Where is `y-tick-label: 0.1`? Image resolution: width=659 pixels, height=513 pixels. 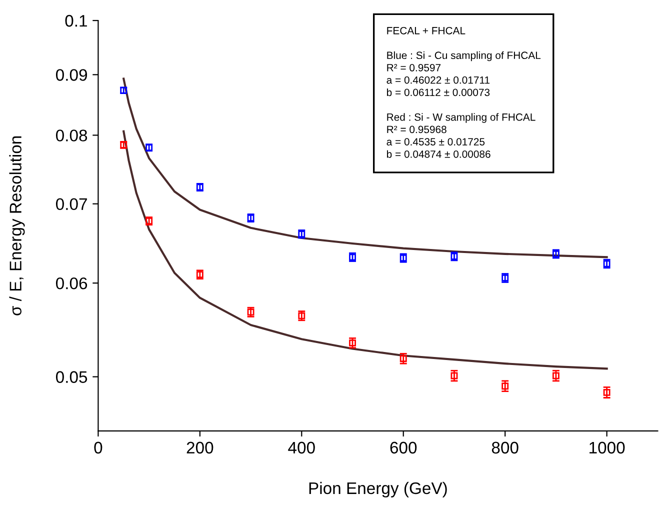 y-tick-label: 0.1 is located at coordinates (76, 20).